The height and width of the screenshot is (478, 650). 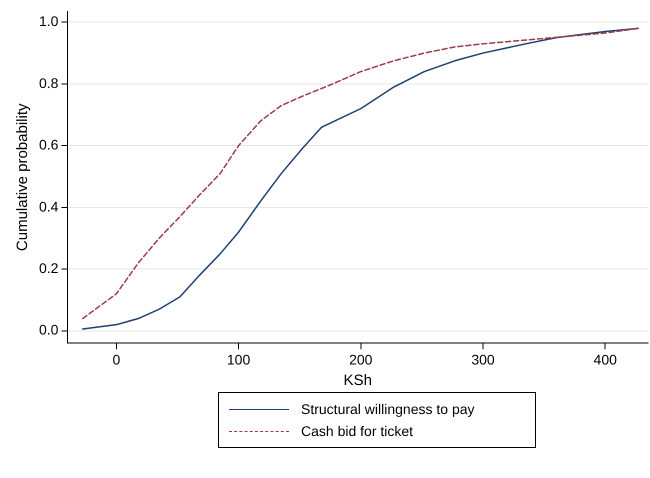 I want to click on y-tick-label: 0.4, so click(x=48, y=206).